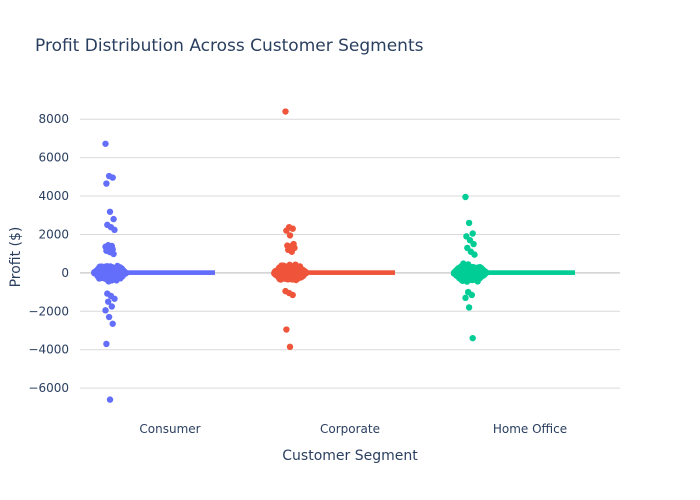  Describe the element at coordinates (48, 311) in the screenshot. I see `y-tick-label: −2000` at that location.